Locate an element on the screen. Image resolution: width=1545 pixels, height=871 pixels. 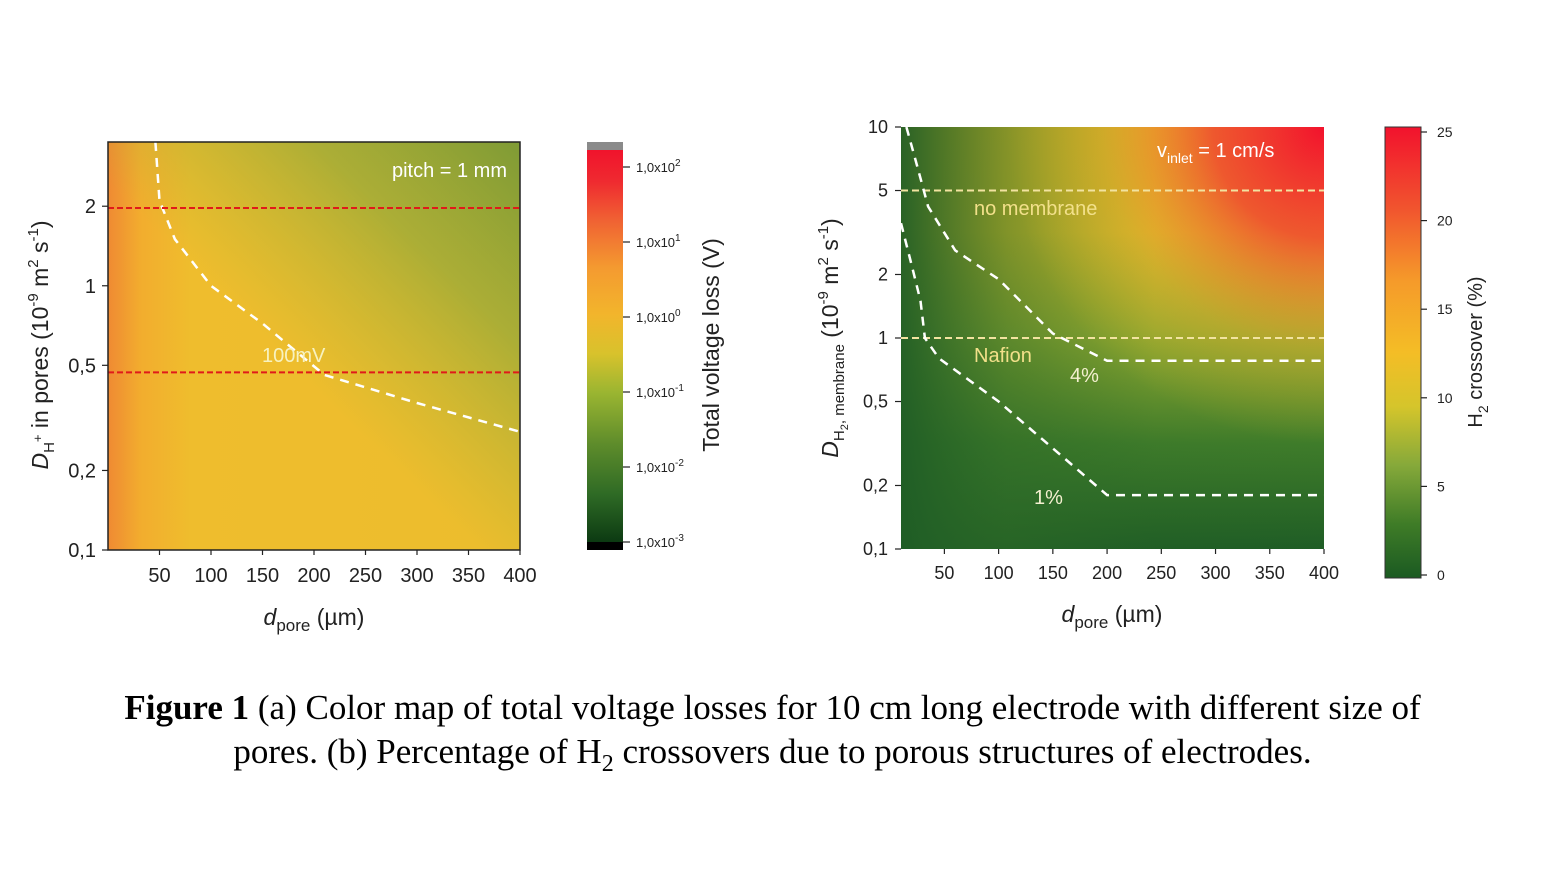
y-tick-label-a: 2 is located at coordinates (90, 207).